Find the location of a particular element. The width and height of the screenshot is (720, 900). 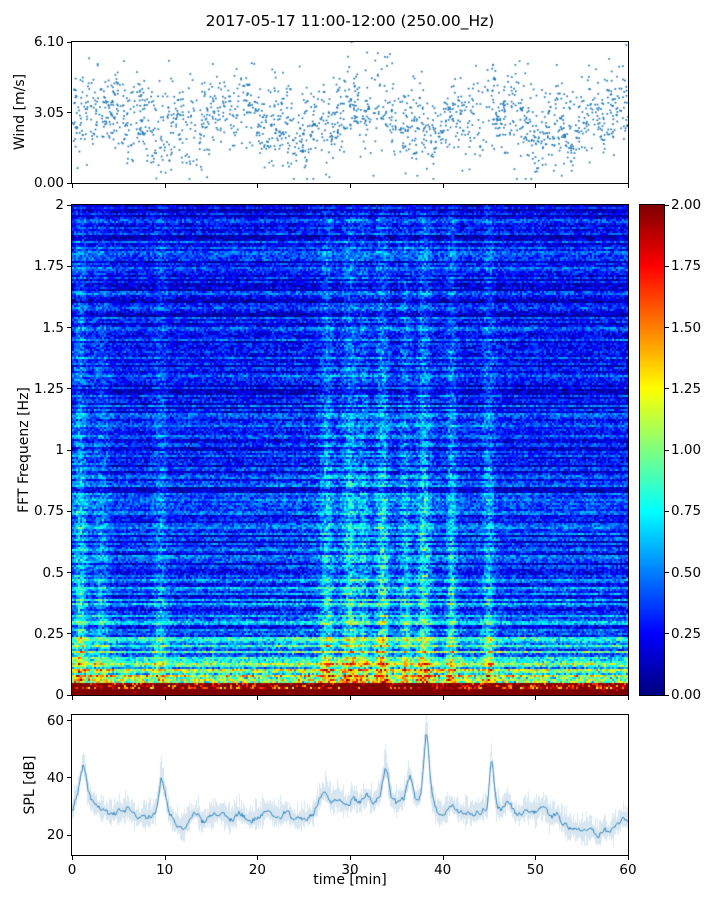

wind-plot-area is located at coordinates (350, 112).